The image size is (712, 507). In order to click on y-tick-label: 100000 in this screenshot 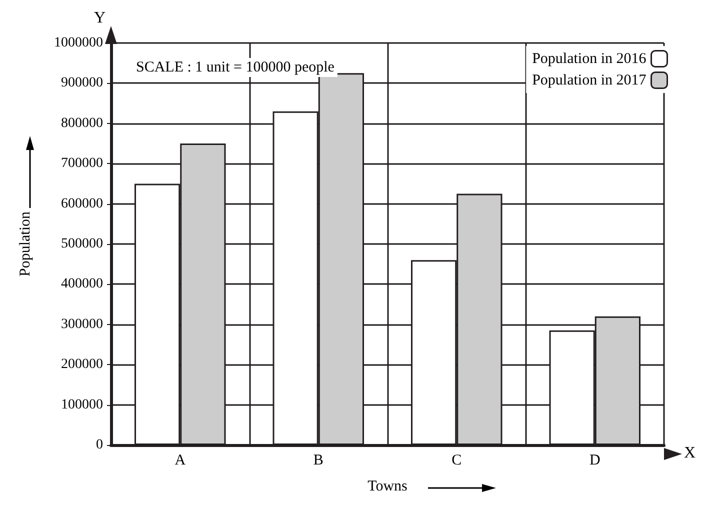, I will do `click(82, 404)`.